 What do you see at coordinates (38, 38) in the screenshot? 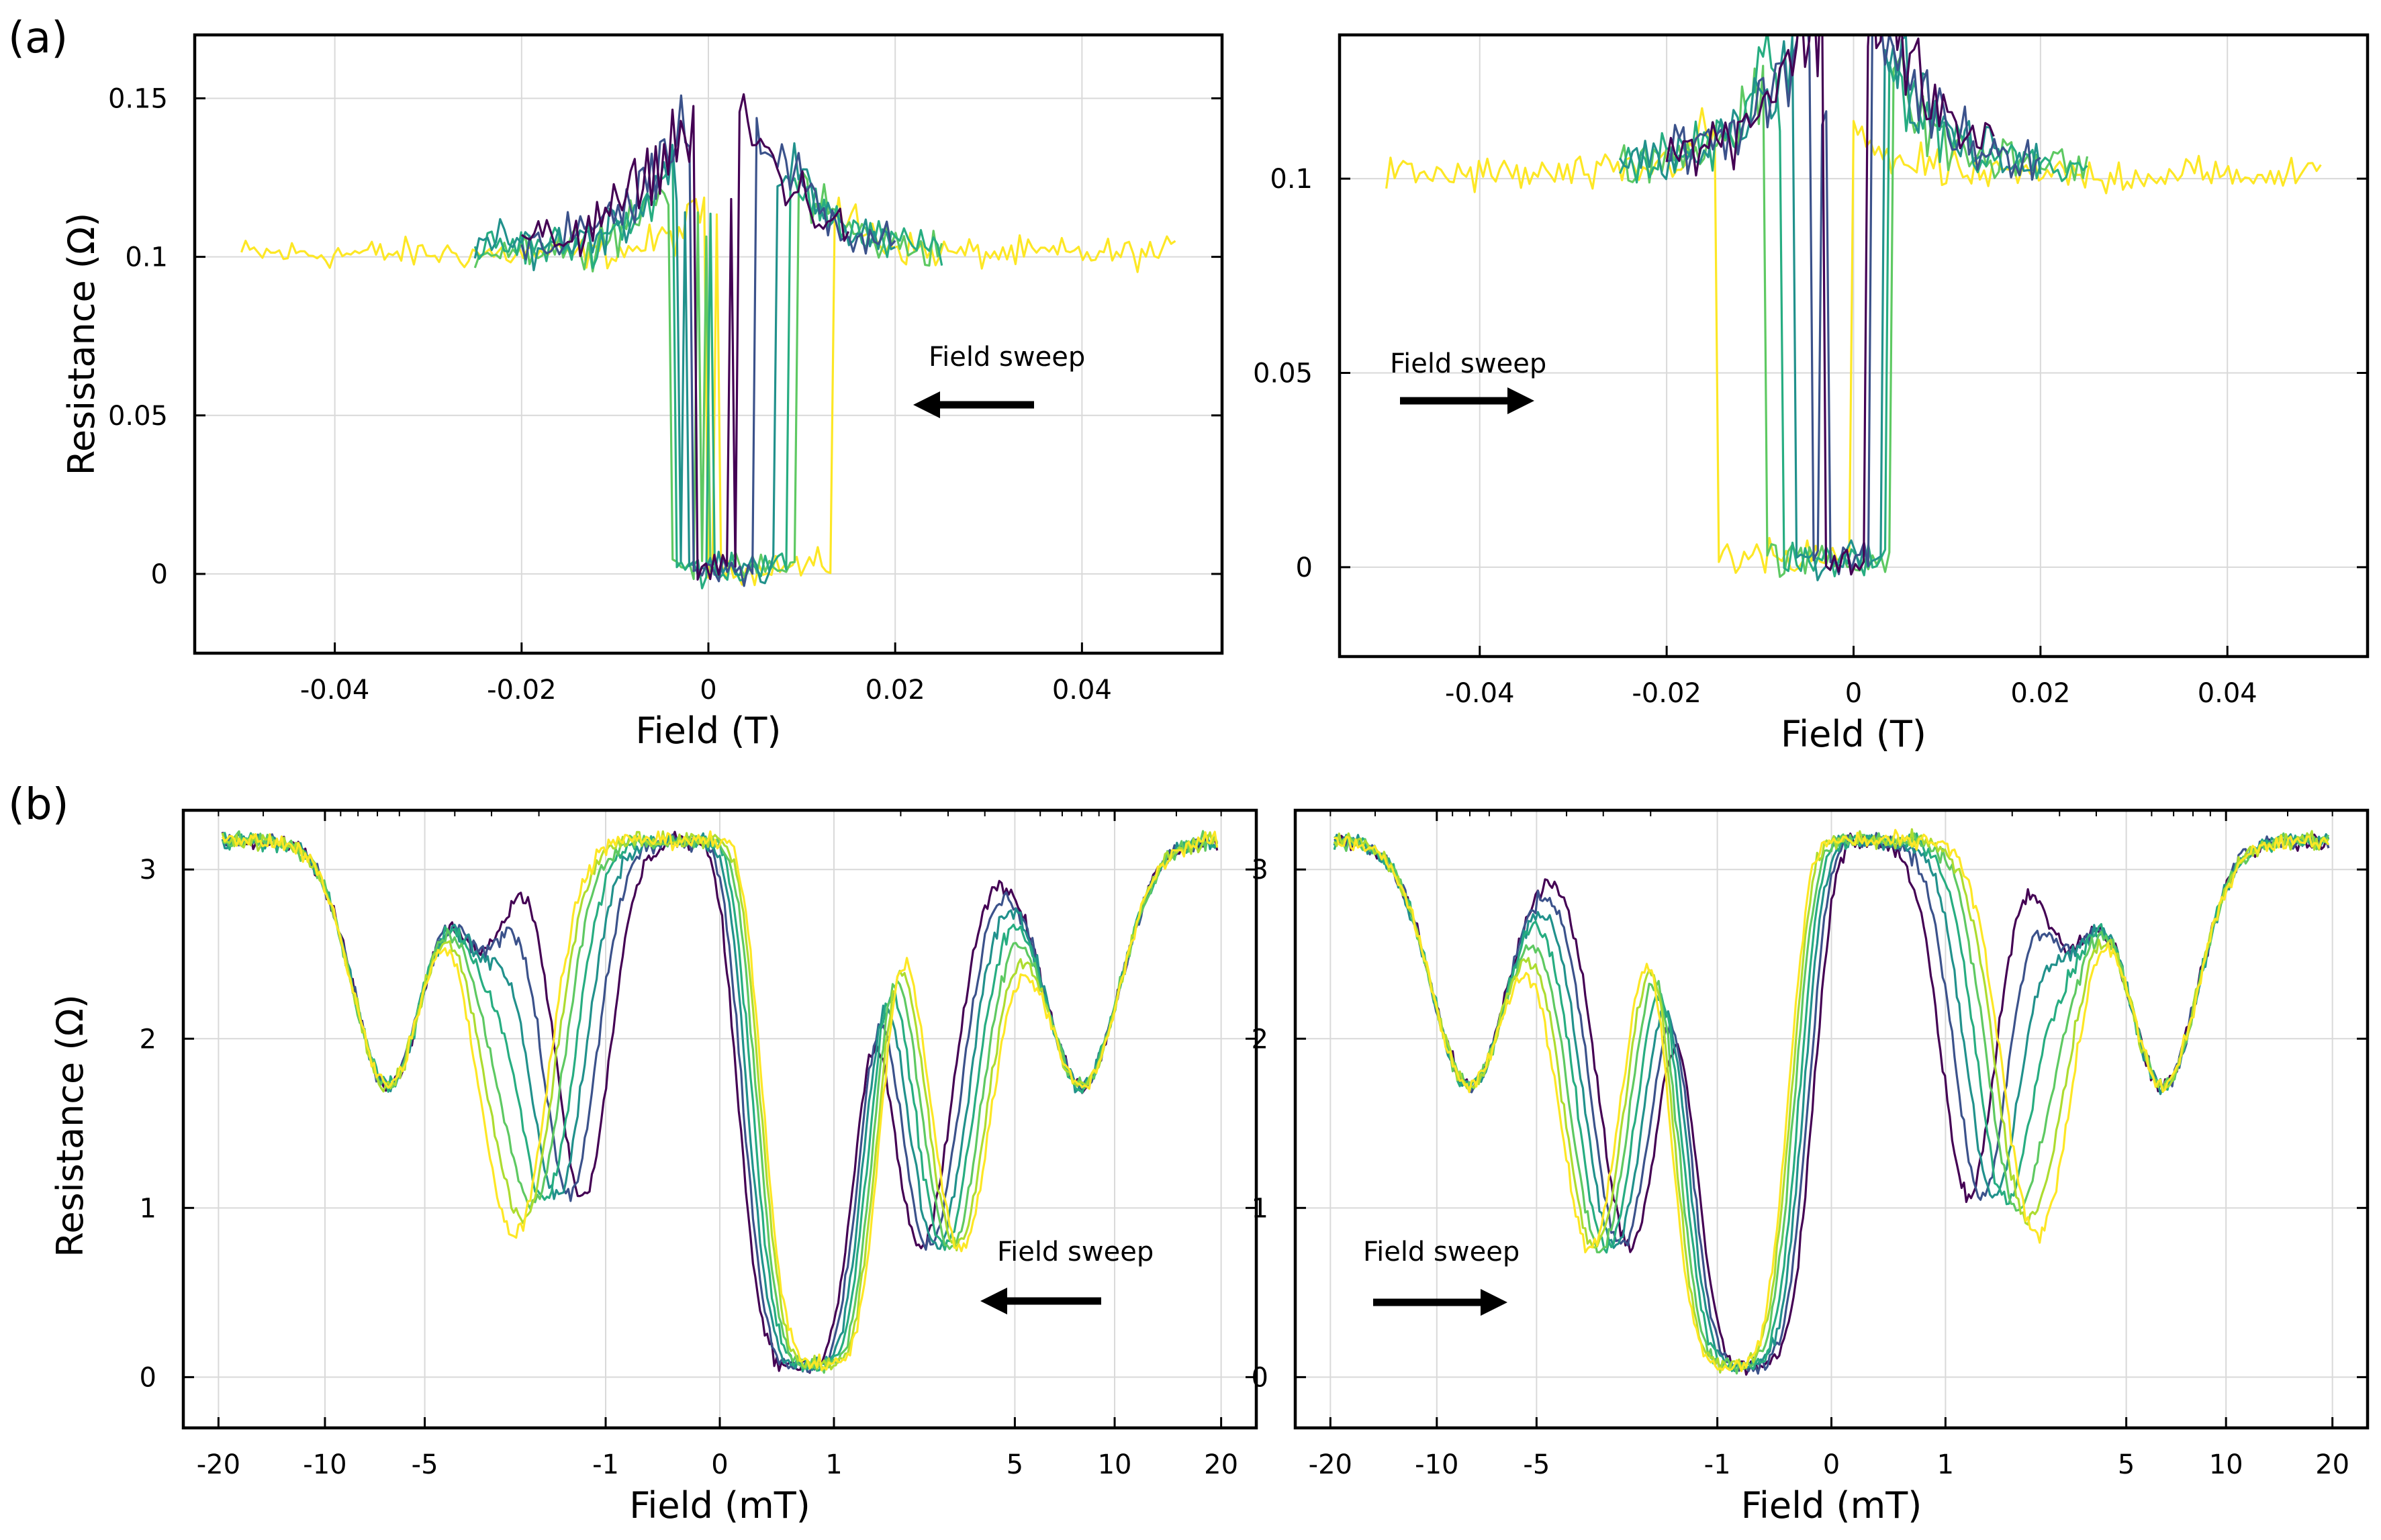
I see `panel-label-a: (a)` at bounding box center [38, 38].